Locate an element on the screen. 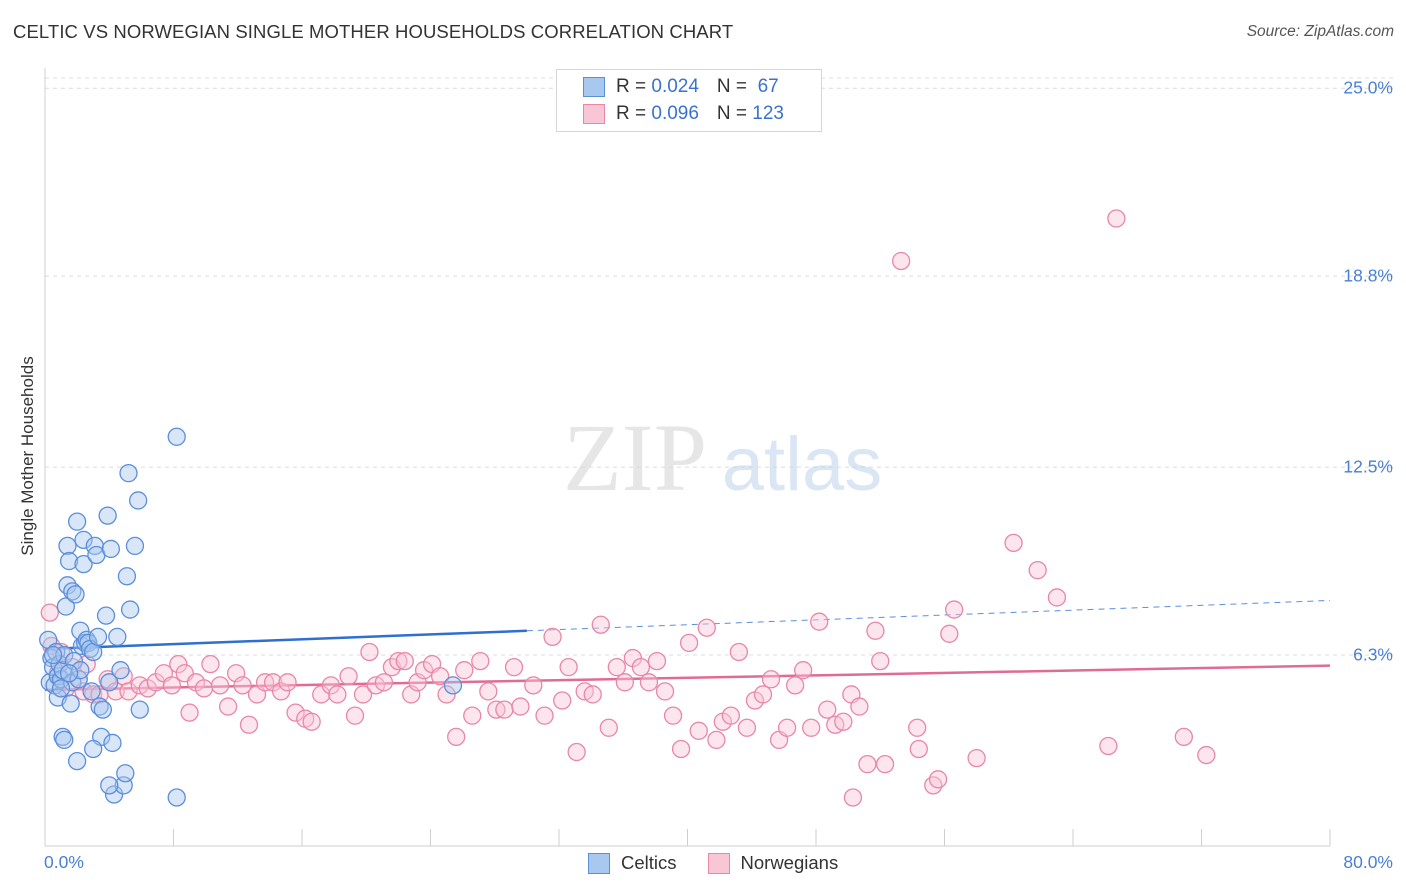  norwegians-legend-swatch is located at coordinates (718, 863).